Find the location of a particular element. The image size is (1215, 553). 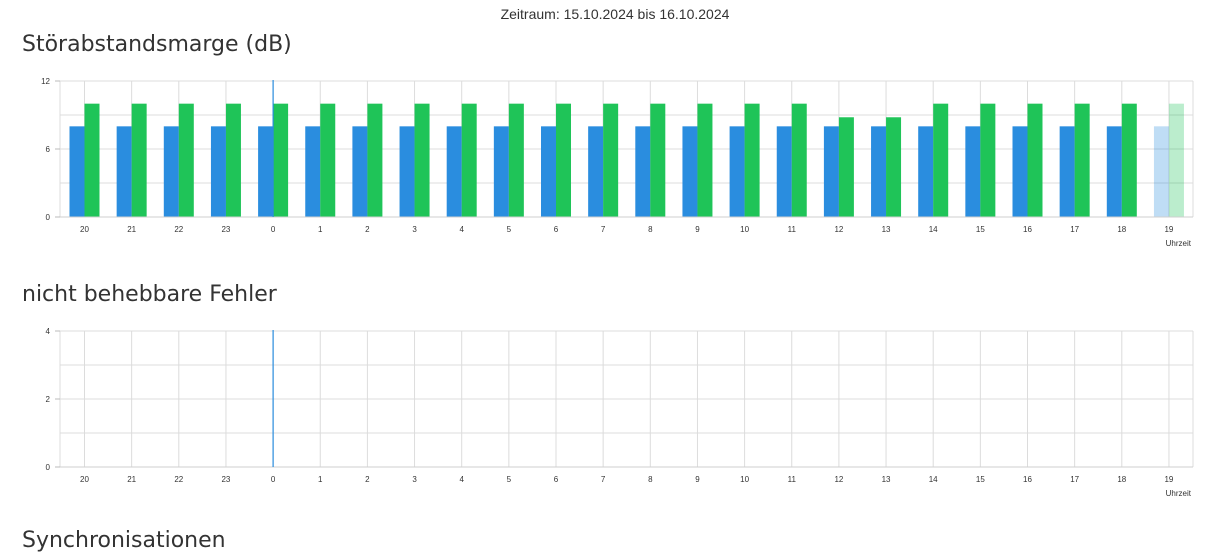

period-label: Zeitraum: 15.10.2024 bis 16.10.2024 is located at coordinates (615, 14).